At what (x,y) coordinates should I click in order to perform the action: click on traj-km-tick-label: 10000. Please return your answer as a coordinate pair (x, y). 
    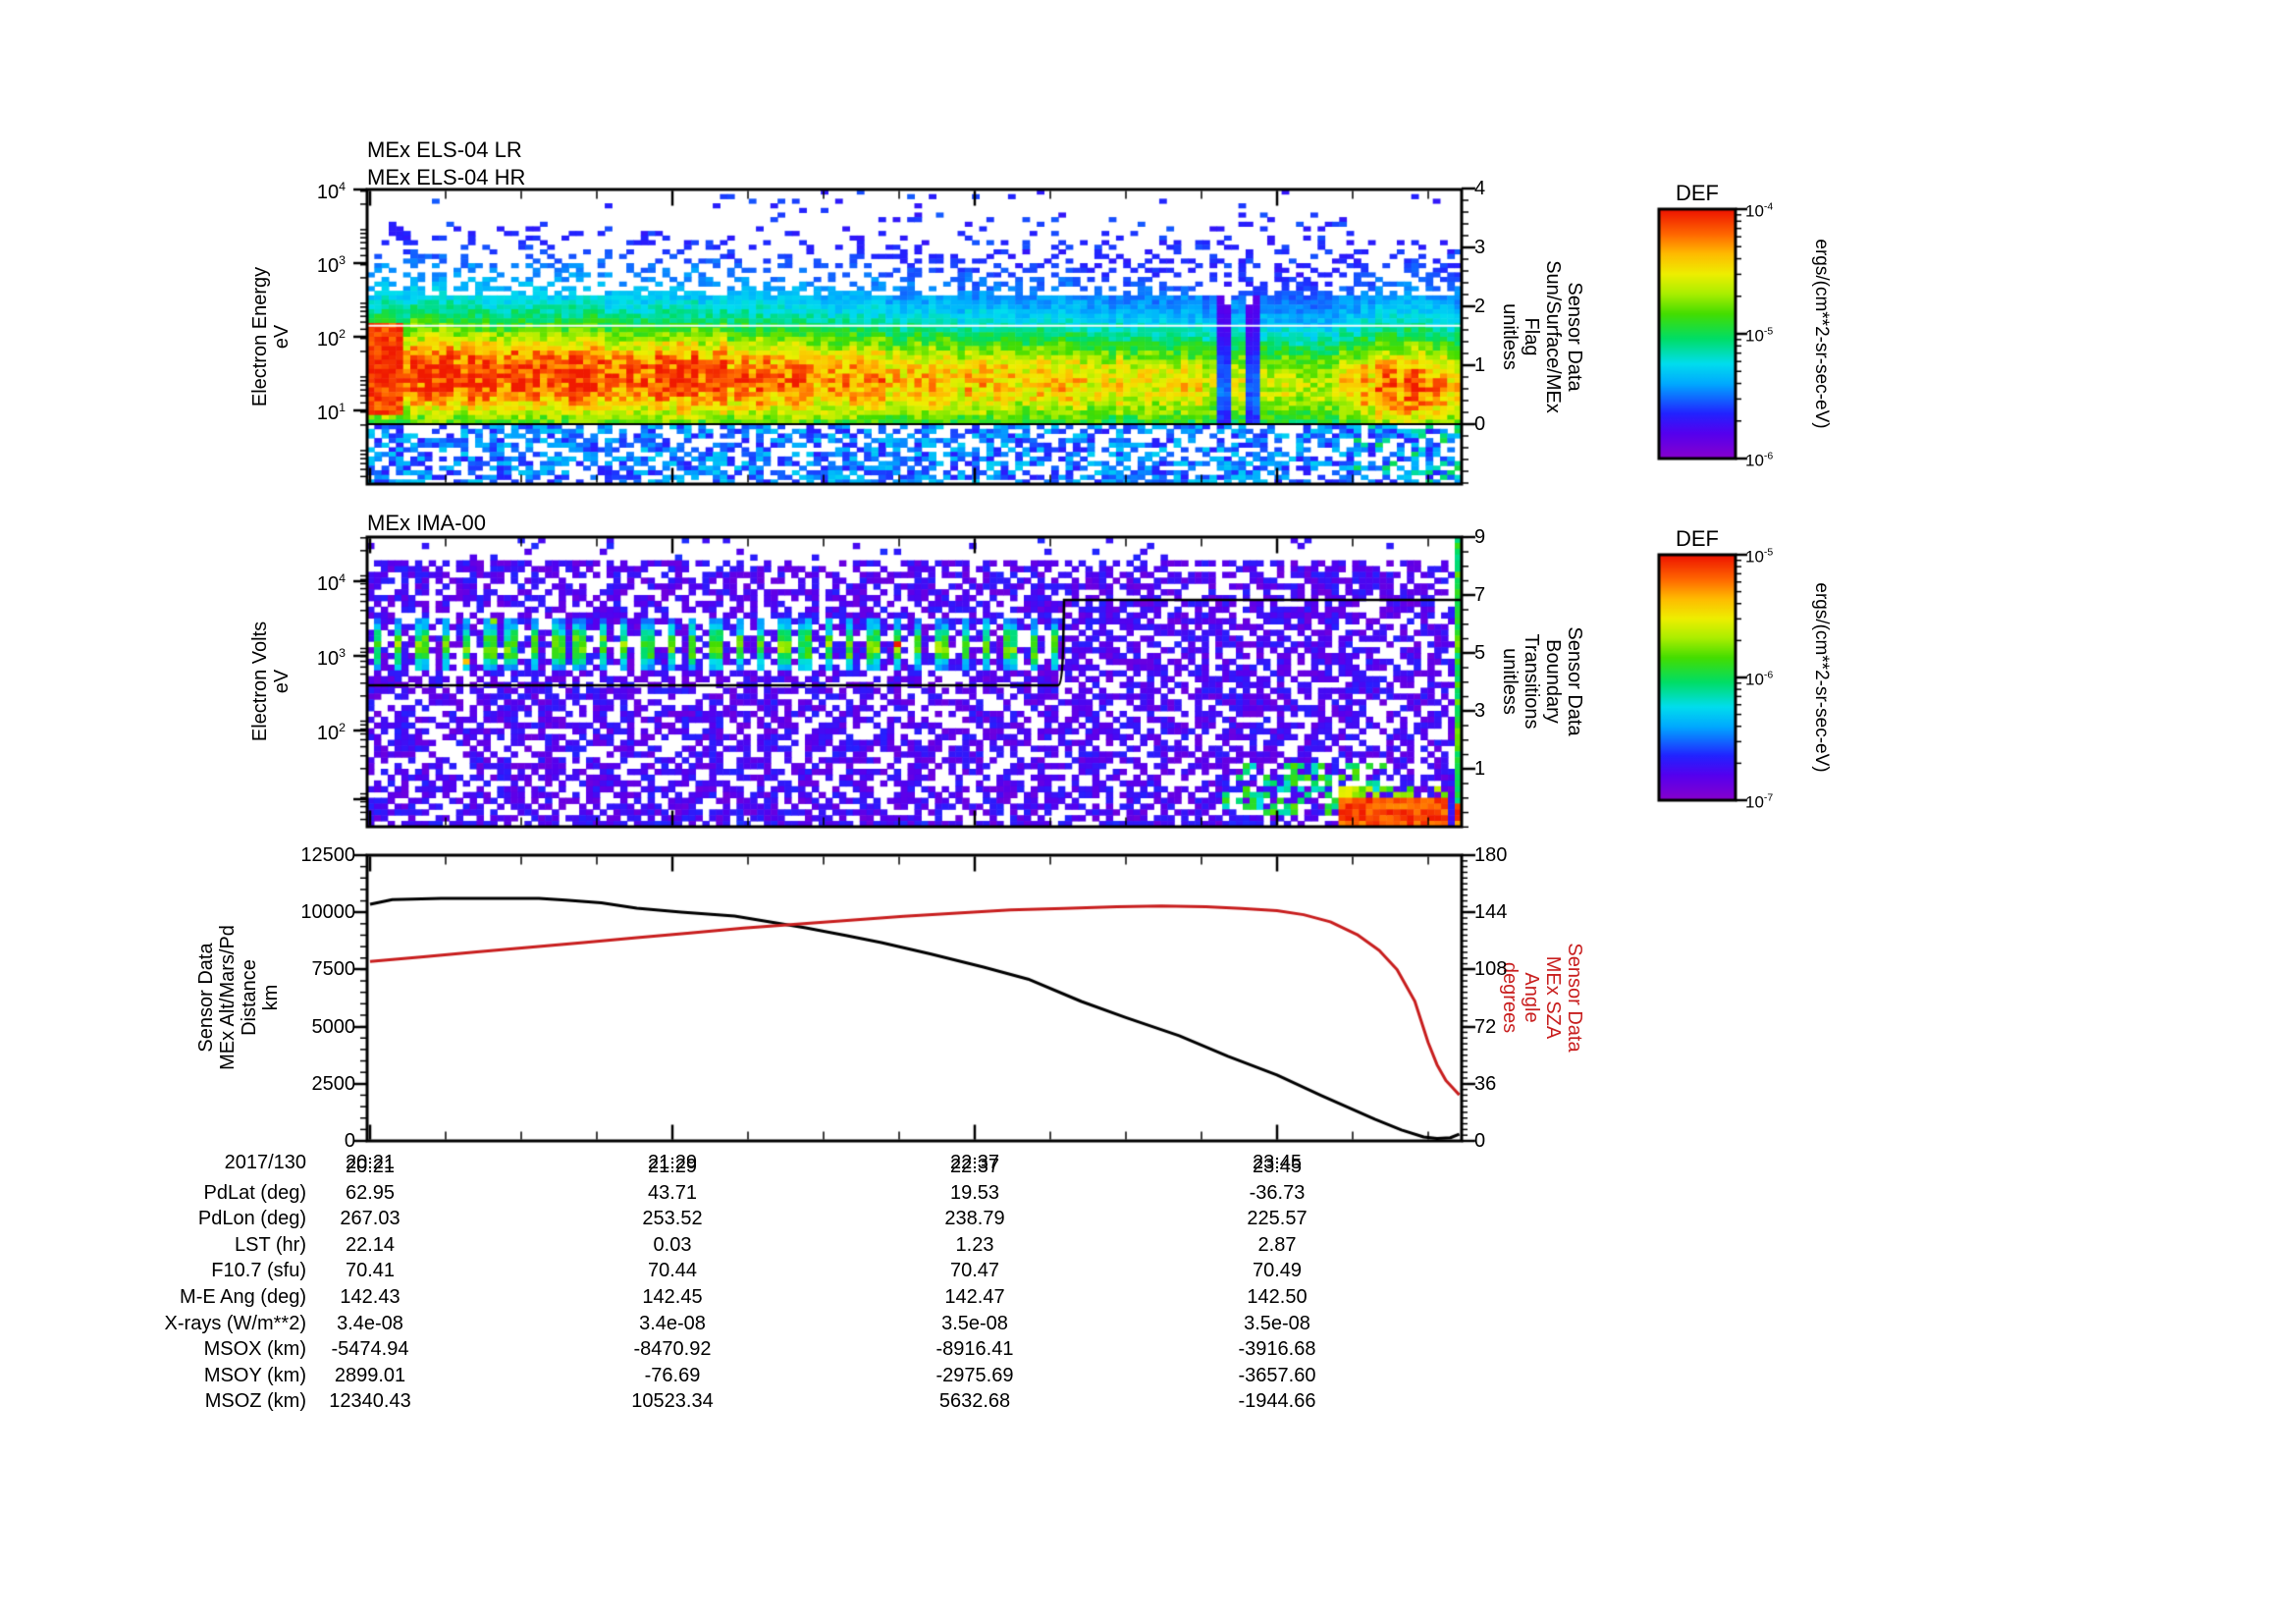
    Looking at the image, I should click on (327, 912).